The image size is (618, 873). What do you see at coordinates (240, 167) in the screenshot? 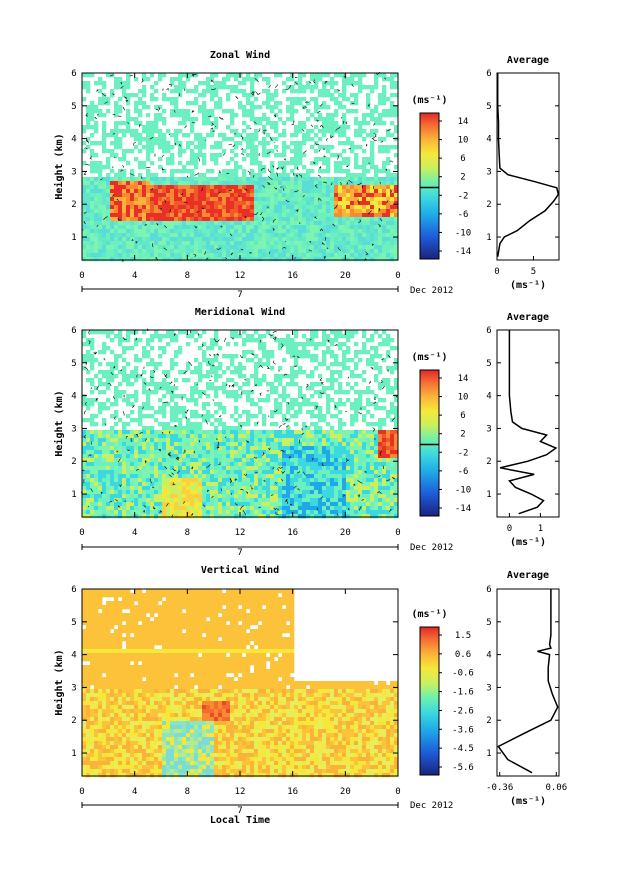
I see `heatmap-cells` at bounding box center [240, 167].